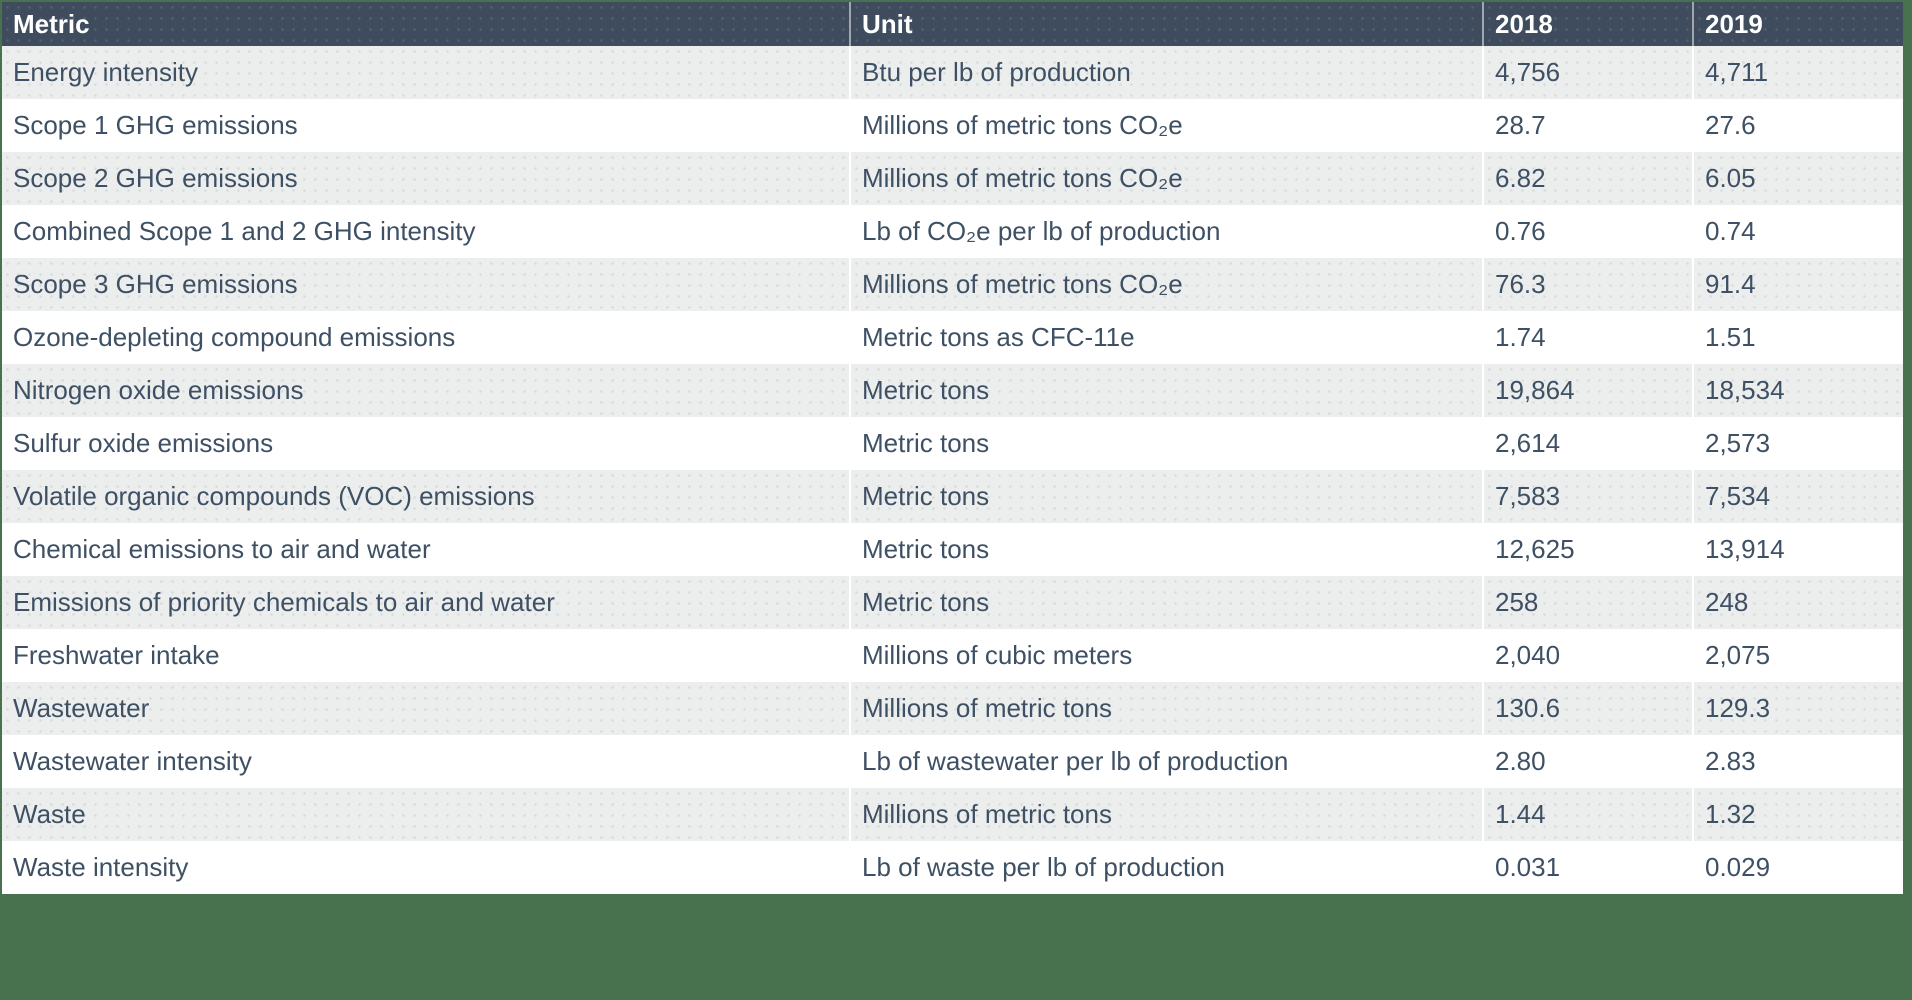 This screenshot has width=1912, height=1000. I want to click on value-2018-cell: 19,864, so click(1587, 390).